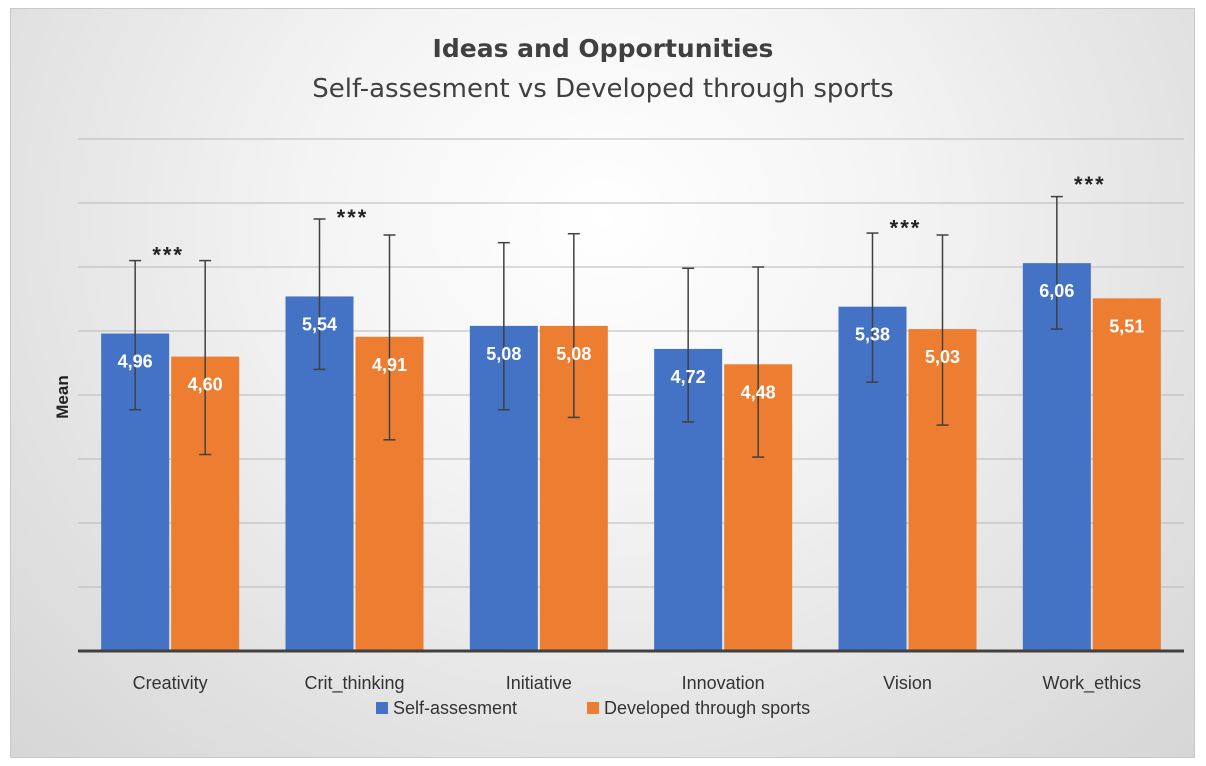 The width and height of the screenshot is (1206, 766). Describe the element at coordinates (1056, 291) in the screenshot. I see `data-label-work_ethics-series-0: 6,06` at that location.